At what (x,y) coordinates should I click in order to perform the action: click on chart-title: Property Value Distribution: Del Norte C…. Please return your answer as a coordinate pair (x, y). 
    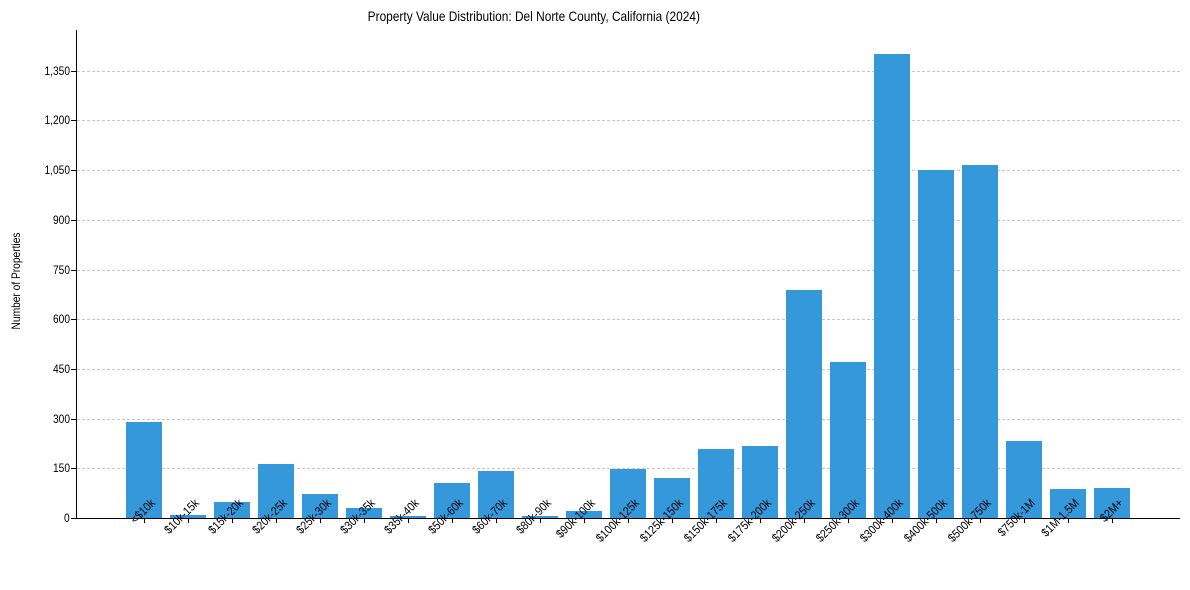
    Looking at the image, I should click on (533, 16).